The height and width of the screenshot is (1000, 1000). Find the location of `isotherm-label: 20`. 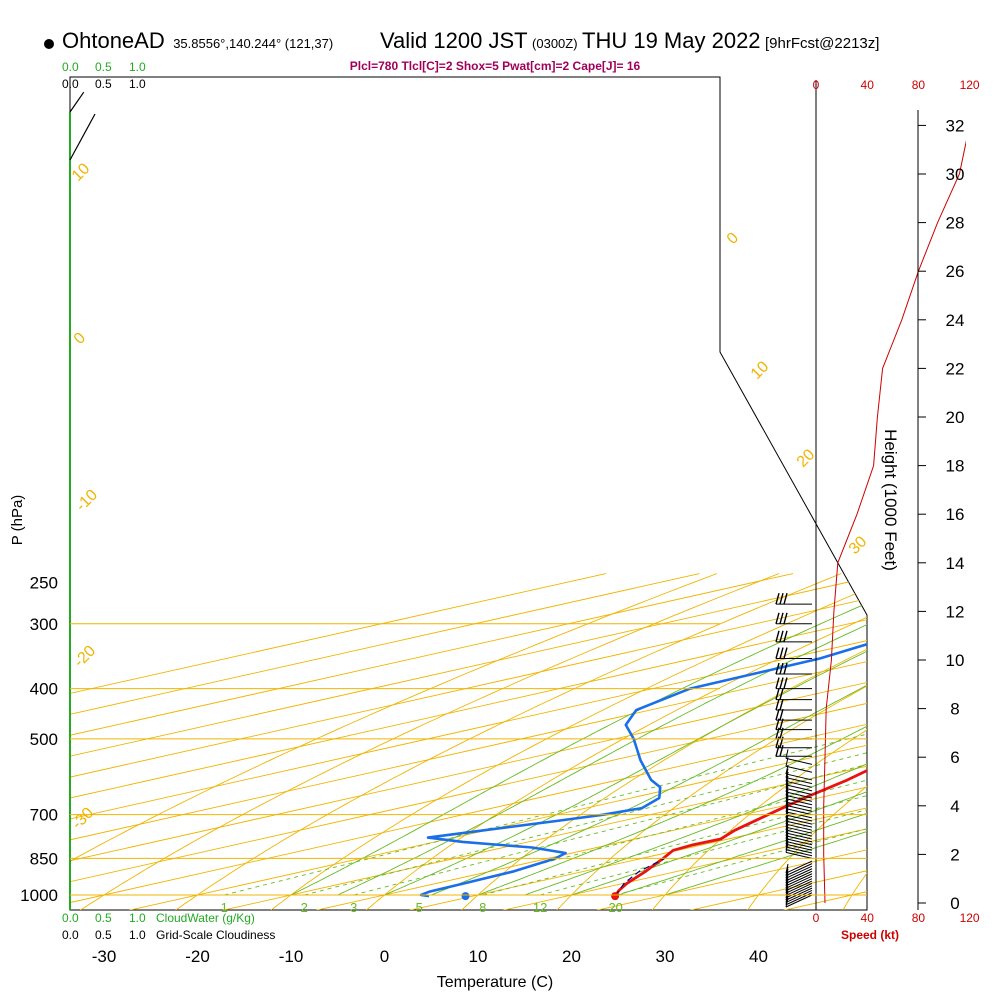

isotherm-label: 20 is located at coordinates (806, 458).